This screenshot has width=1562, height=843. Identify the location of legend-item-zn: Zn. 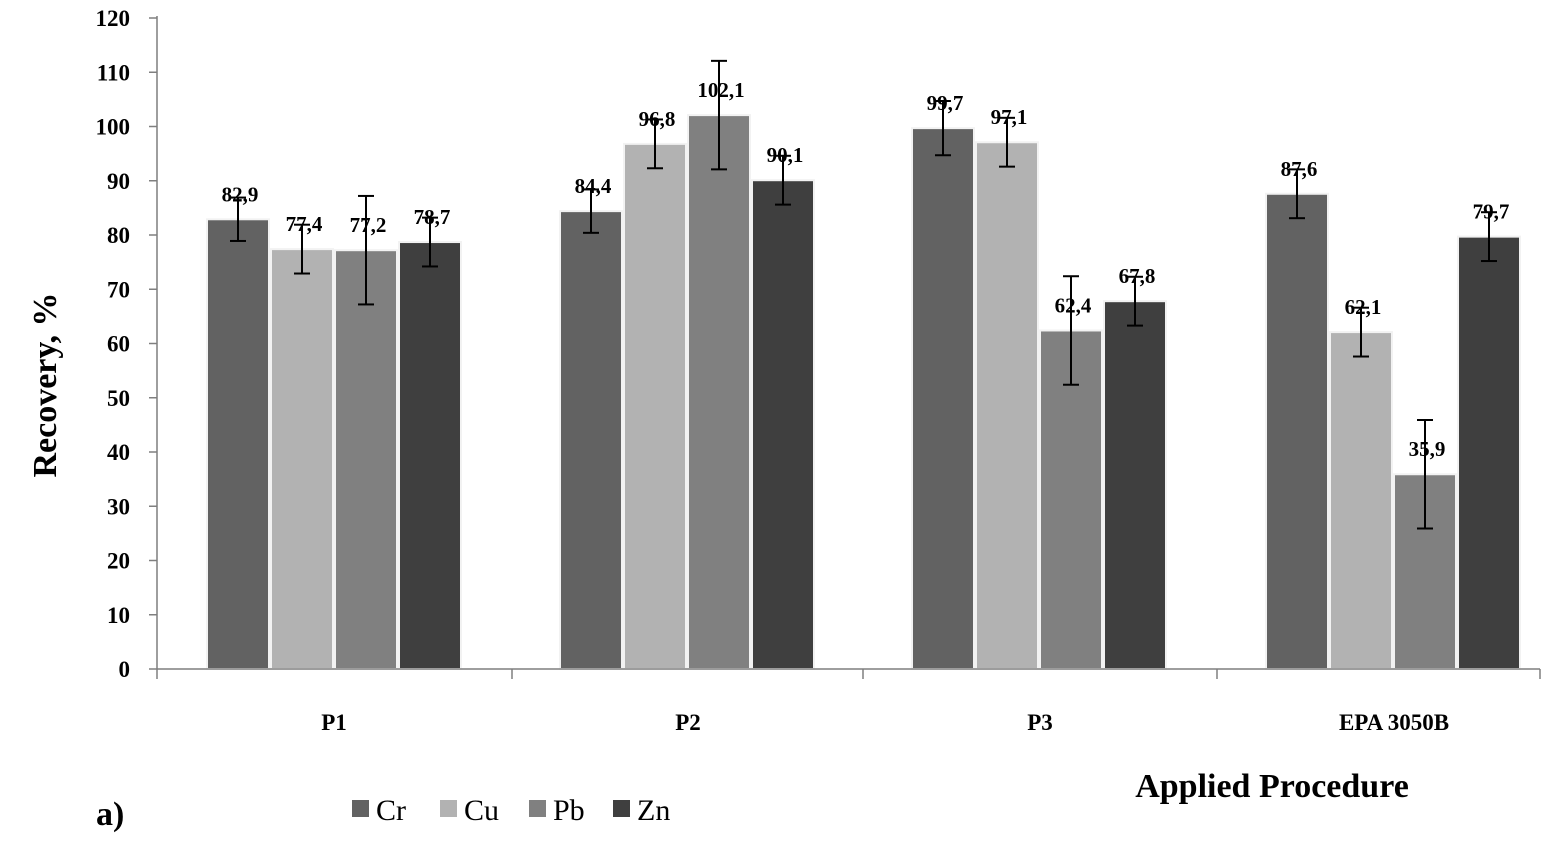
(641, 810).